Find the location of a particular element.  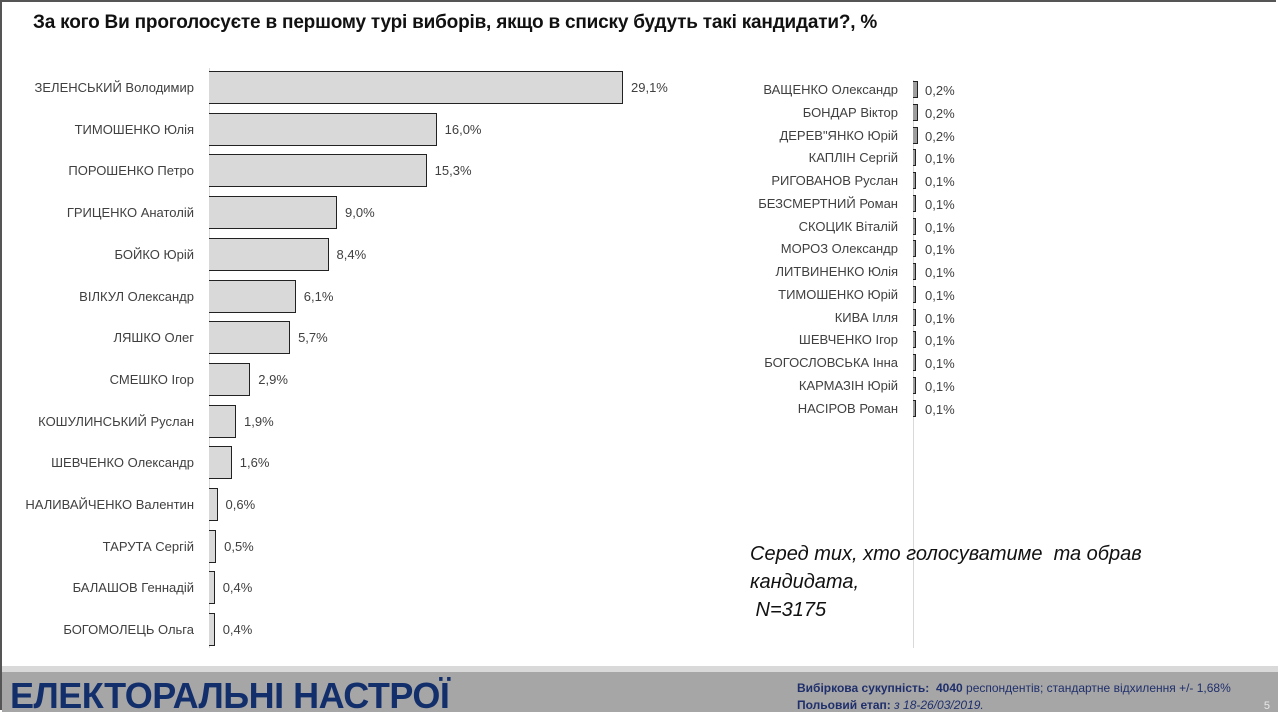

bar-row: КАРМАЗІН Юрій 0,1% is located at coordinates (850, 386).